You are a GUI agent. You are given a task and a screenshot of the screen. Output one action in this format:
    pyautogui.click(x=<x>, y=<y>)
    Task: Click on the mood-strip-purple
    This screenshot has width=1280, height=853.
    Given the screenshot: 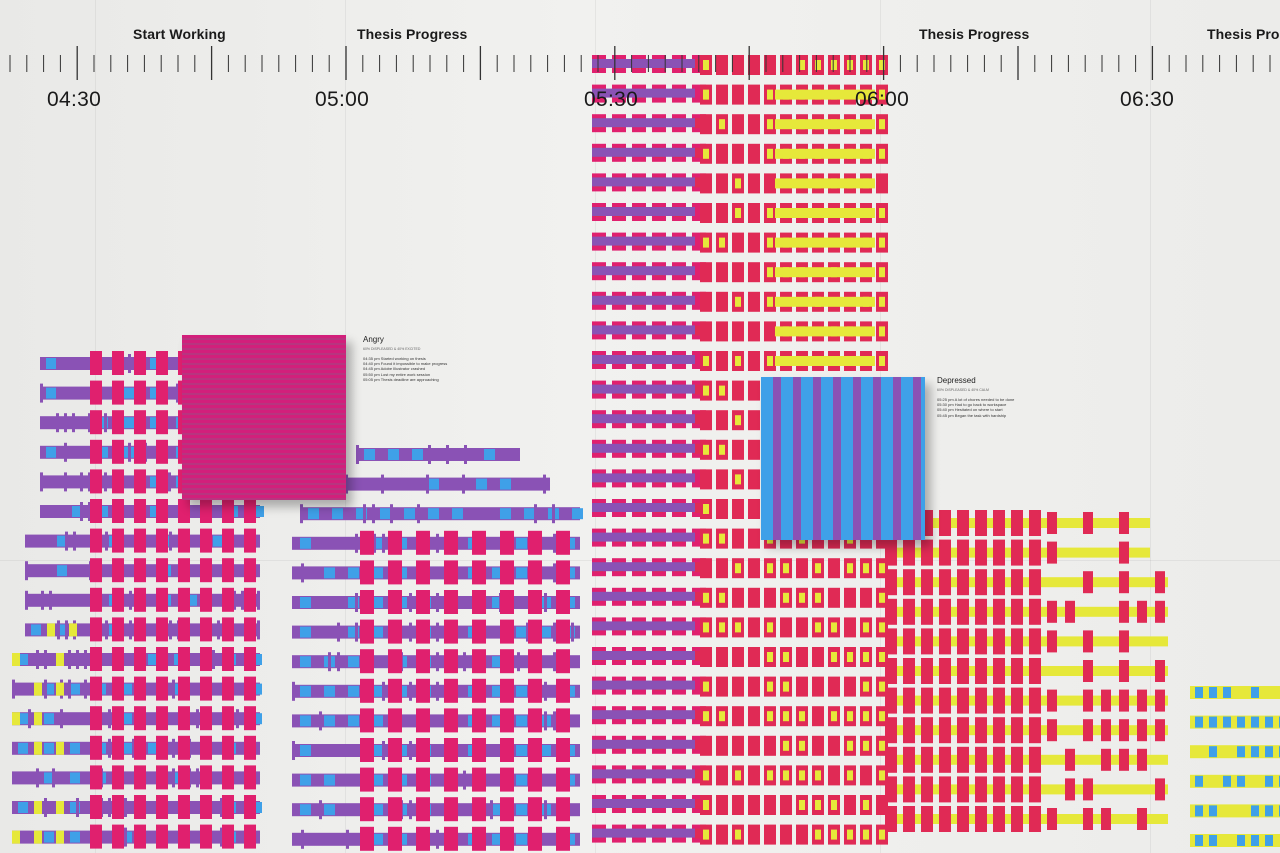 What is the action you would take?
    pyautogui.click(x=643, y=330)
    